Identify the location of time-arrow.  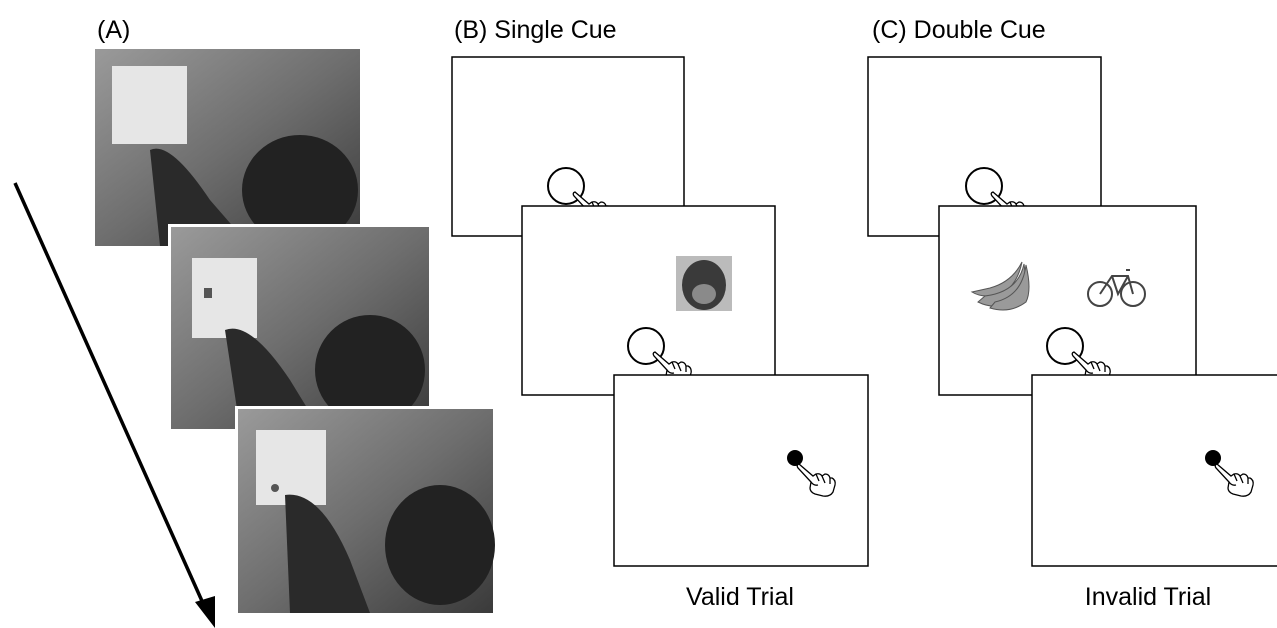
(110, 396).